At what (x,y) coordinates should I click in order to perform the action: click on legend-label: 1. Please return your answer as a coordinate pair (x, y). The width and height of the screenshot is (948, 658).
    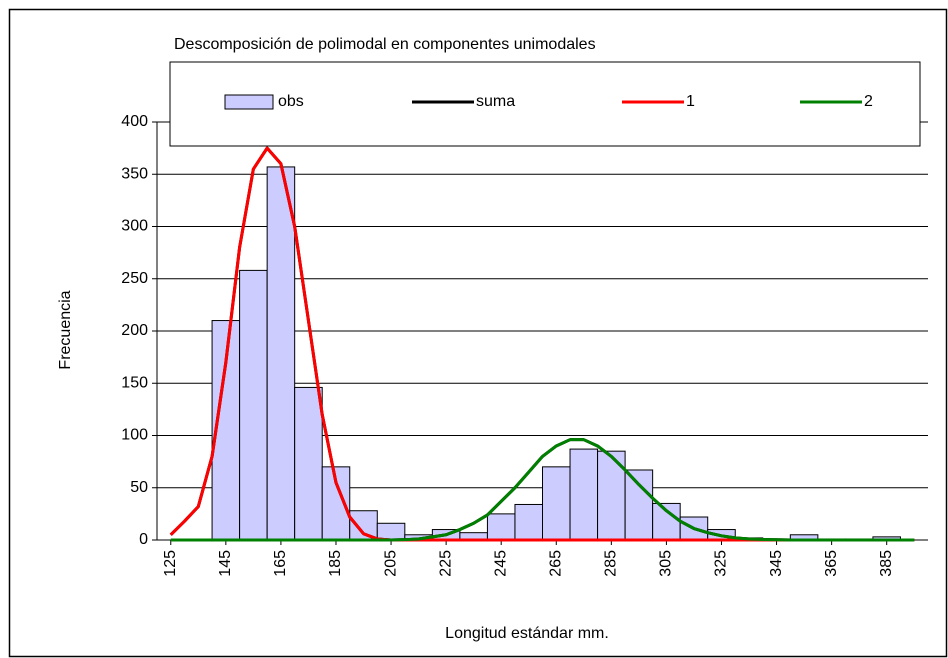
    Looking at the image, I should click on (690, 101).